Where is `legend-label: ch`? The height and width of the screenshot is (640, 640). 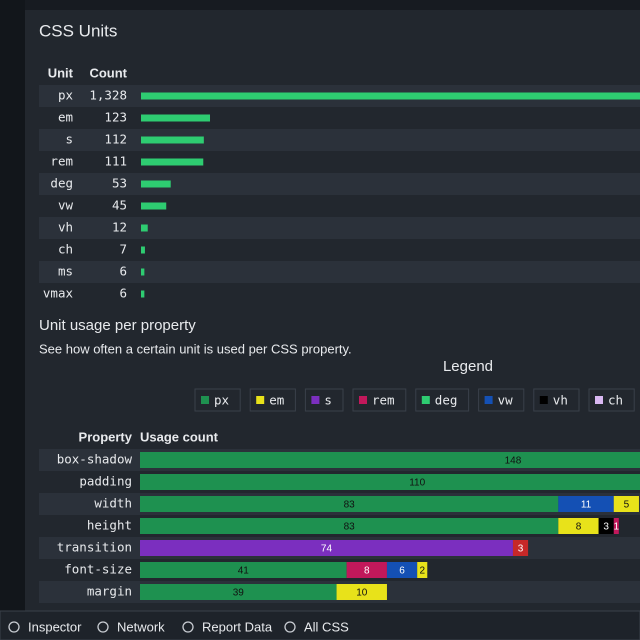
legend-label: ch is located at coordinates (615, 400).